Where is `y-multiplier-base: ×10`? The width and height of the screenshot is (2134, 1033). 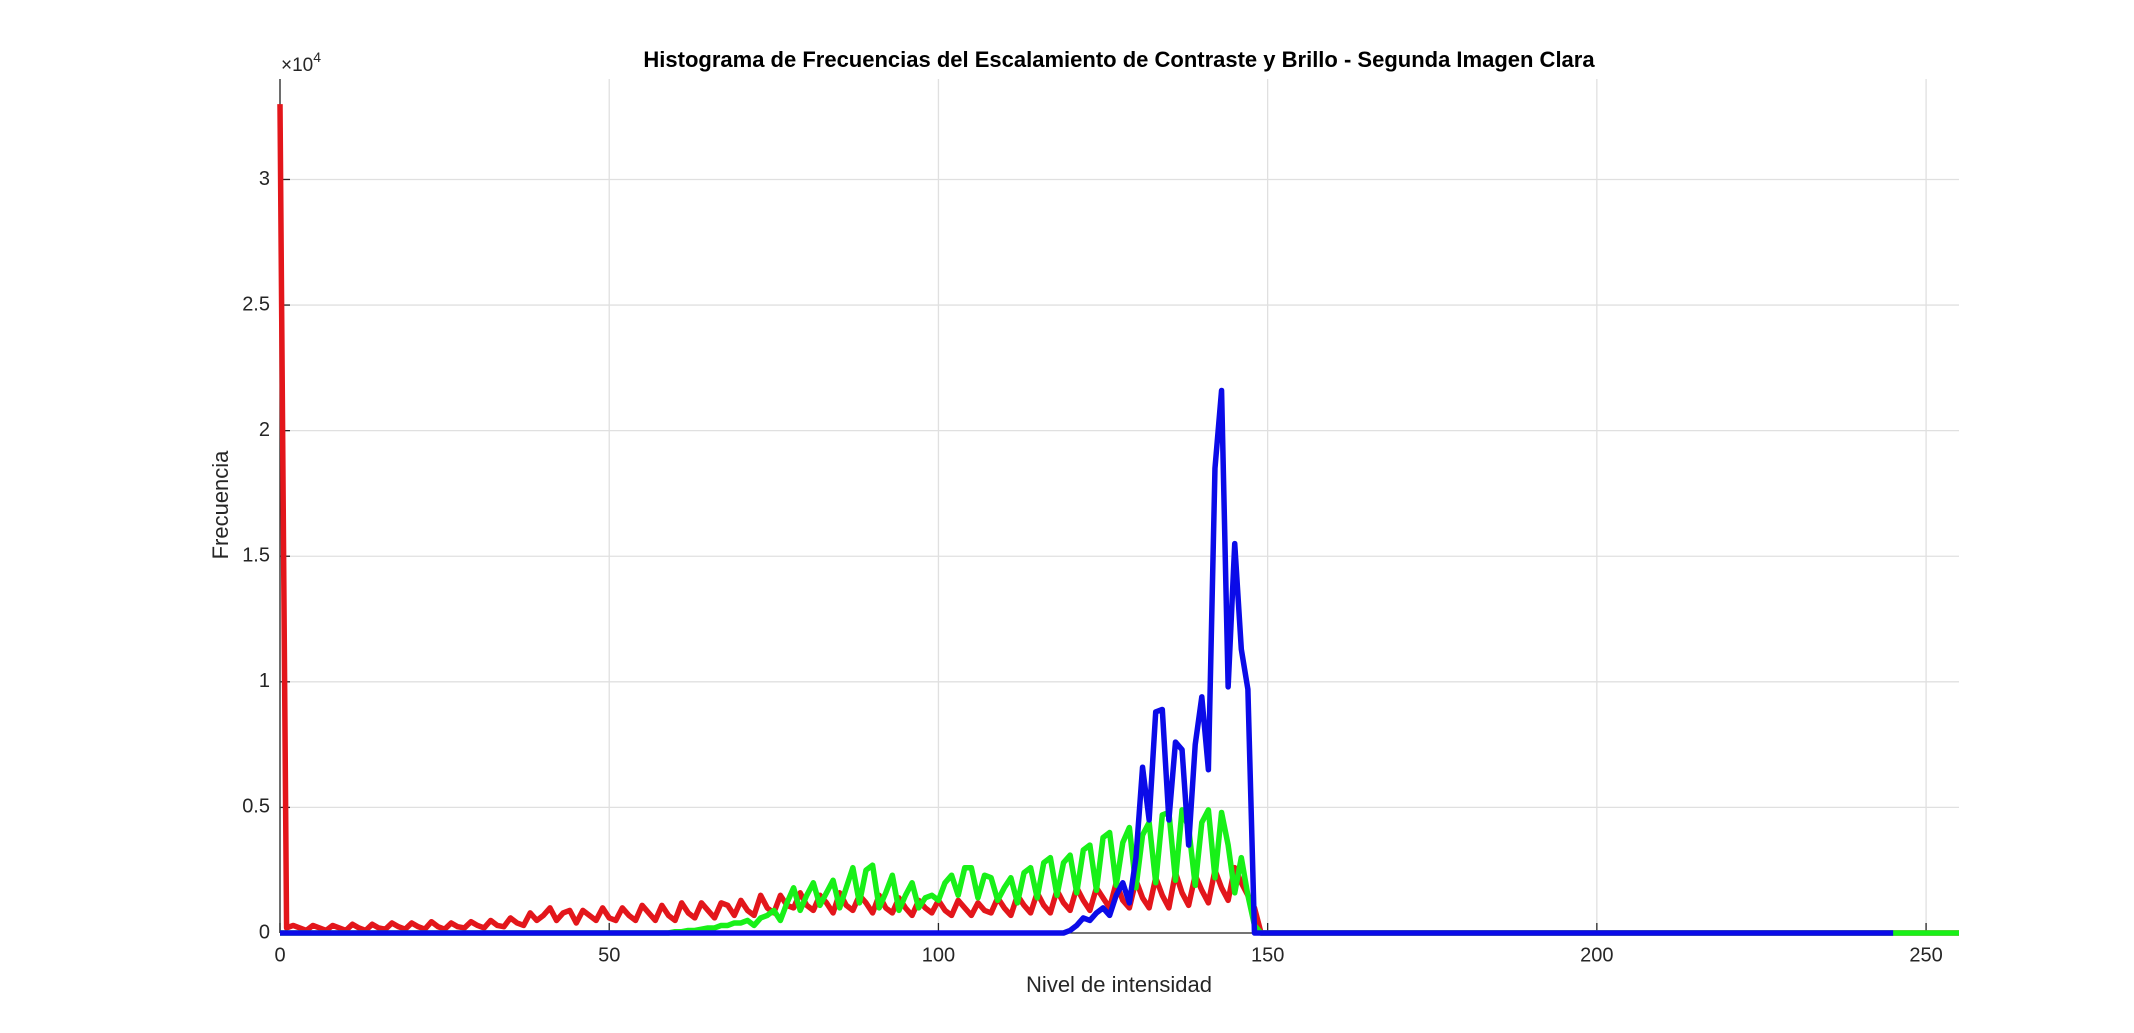 y-multiplier-base: ×10 is located at coordinates (297, 65).